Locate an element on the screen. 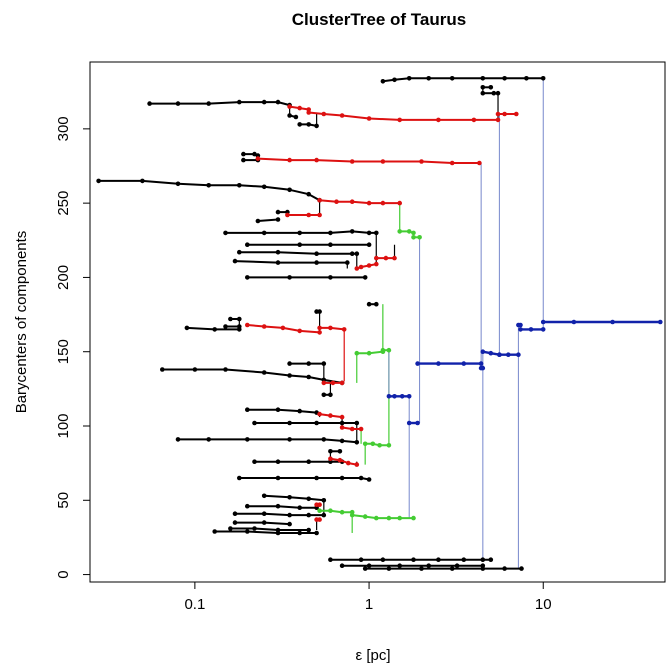 Image resolution: width=666 pixels, height=668 pixels. chart-title: ClusterTree of Taurus is located at coordinates (379, 19).